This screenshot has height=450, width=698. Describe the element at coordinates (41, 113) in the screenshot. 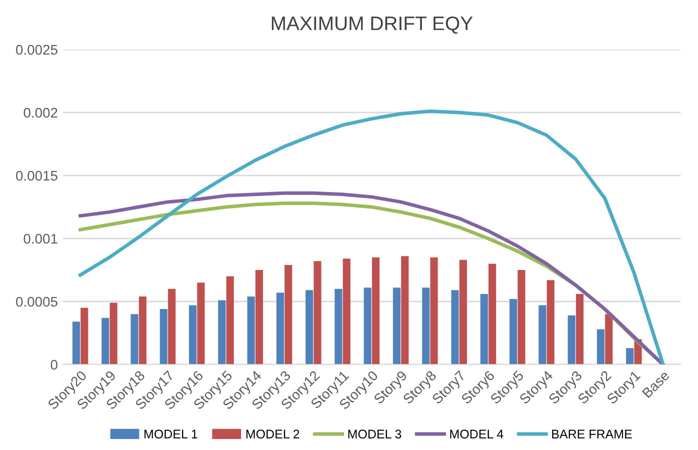

I see `y-tick-label: 0.002` at that location.